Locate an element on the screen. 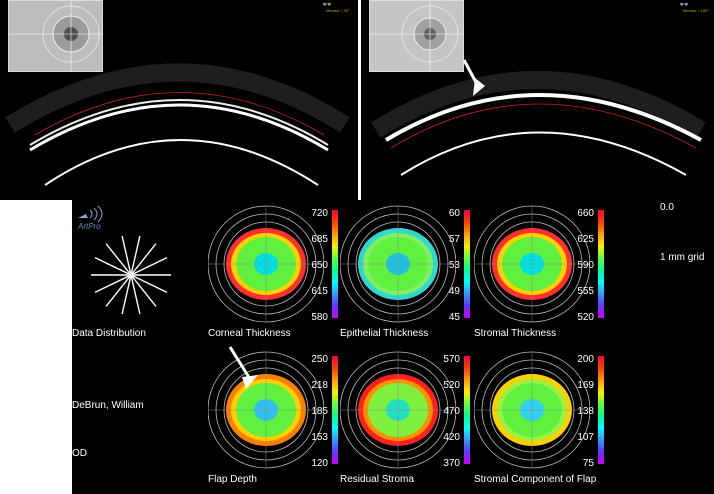 The image size is (714, 494). colorbar-tick: 720 is located at coordinates (319, 213).